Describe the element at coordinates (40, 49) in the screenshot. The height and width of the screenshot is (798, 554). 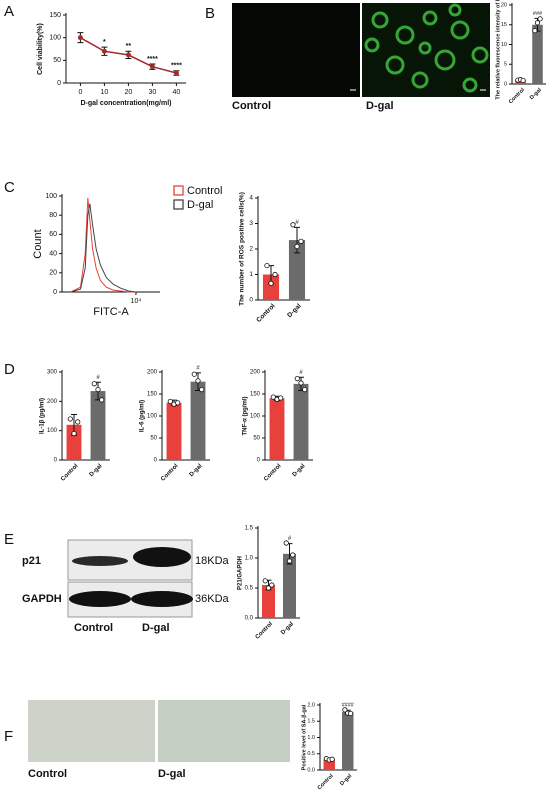
I see `y-axis-label: Cell viability(%)` at that location.